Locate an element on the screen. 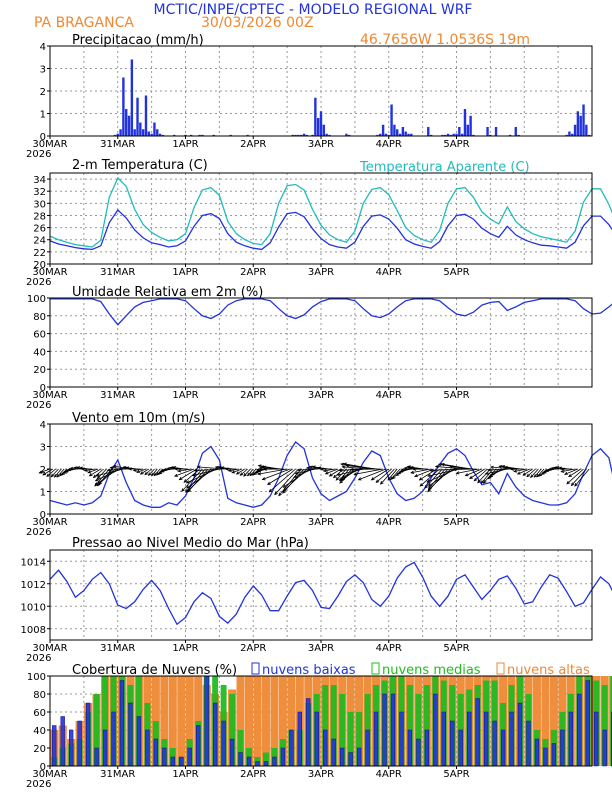  x-tick-label: 3APR is located at coordinates (321, 522).